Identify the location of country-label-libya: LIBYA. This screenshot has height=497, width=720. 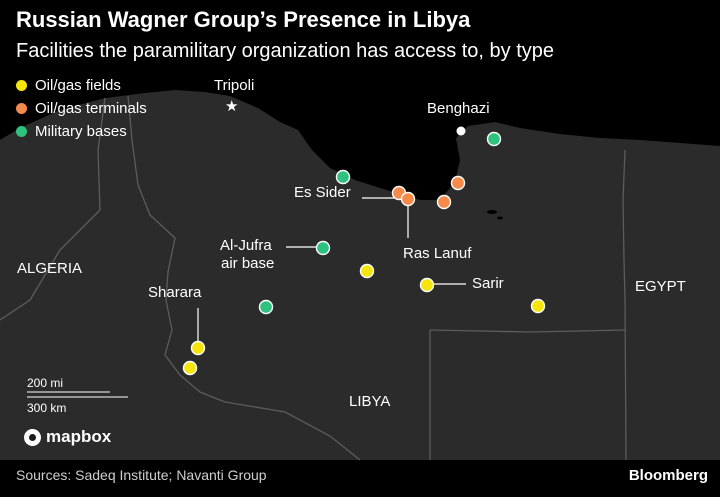
(369, 401).